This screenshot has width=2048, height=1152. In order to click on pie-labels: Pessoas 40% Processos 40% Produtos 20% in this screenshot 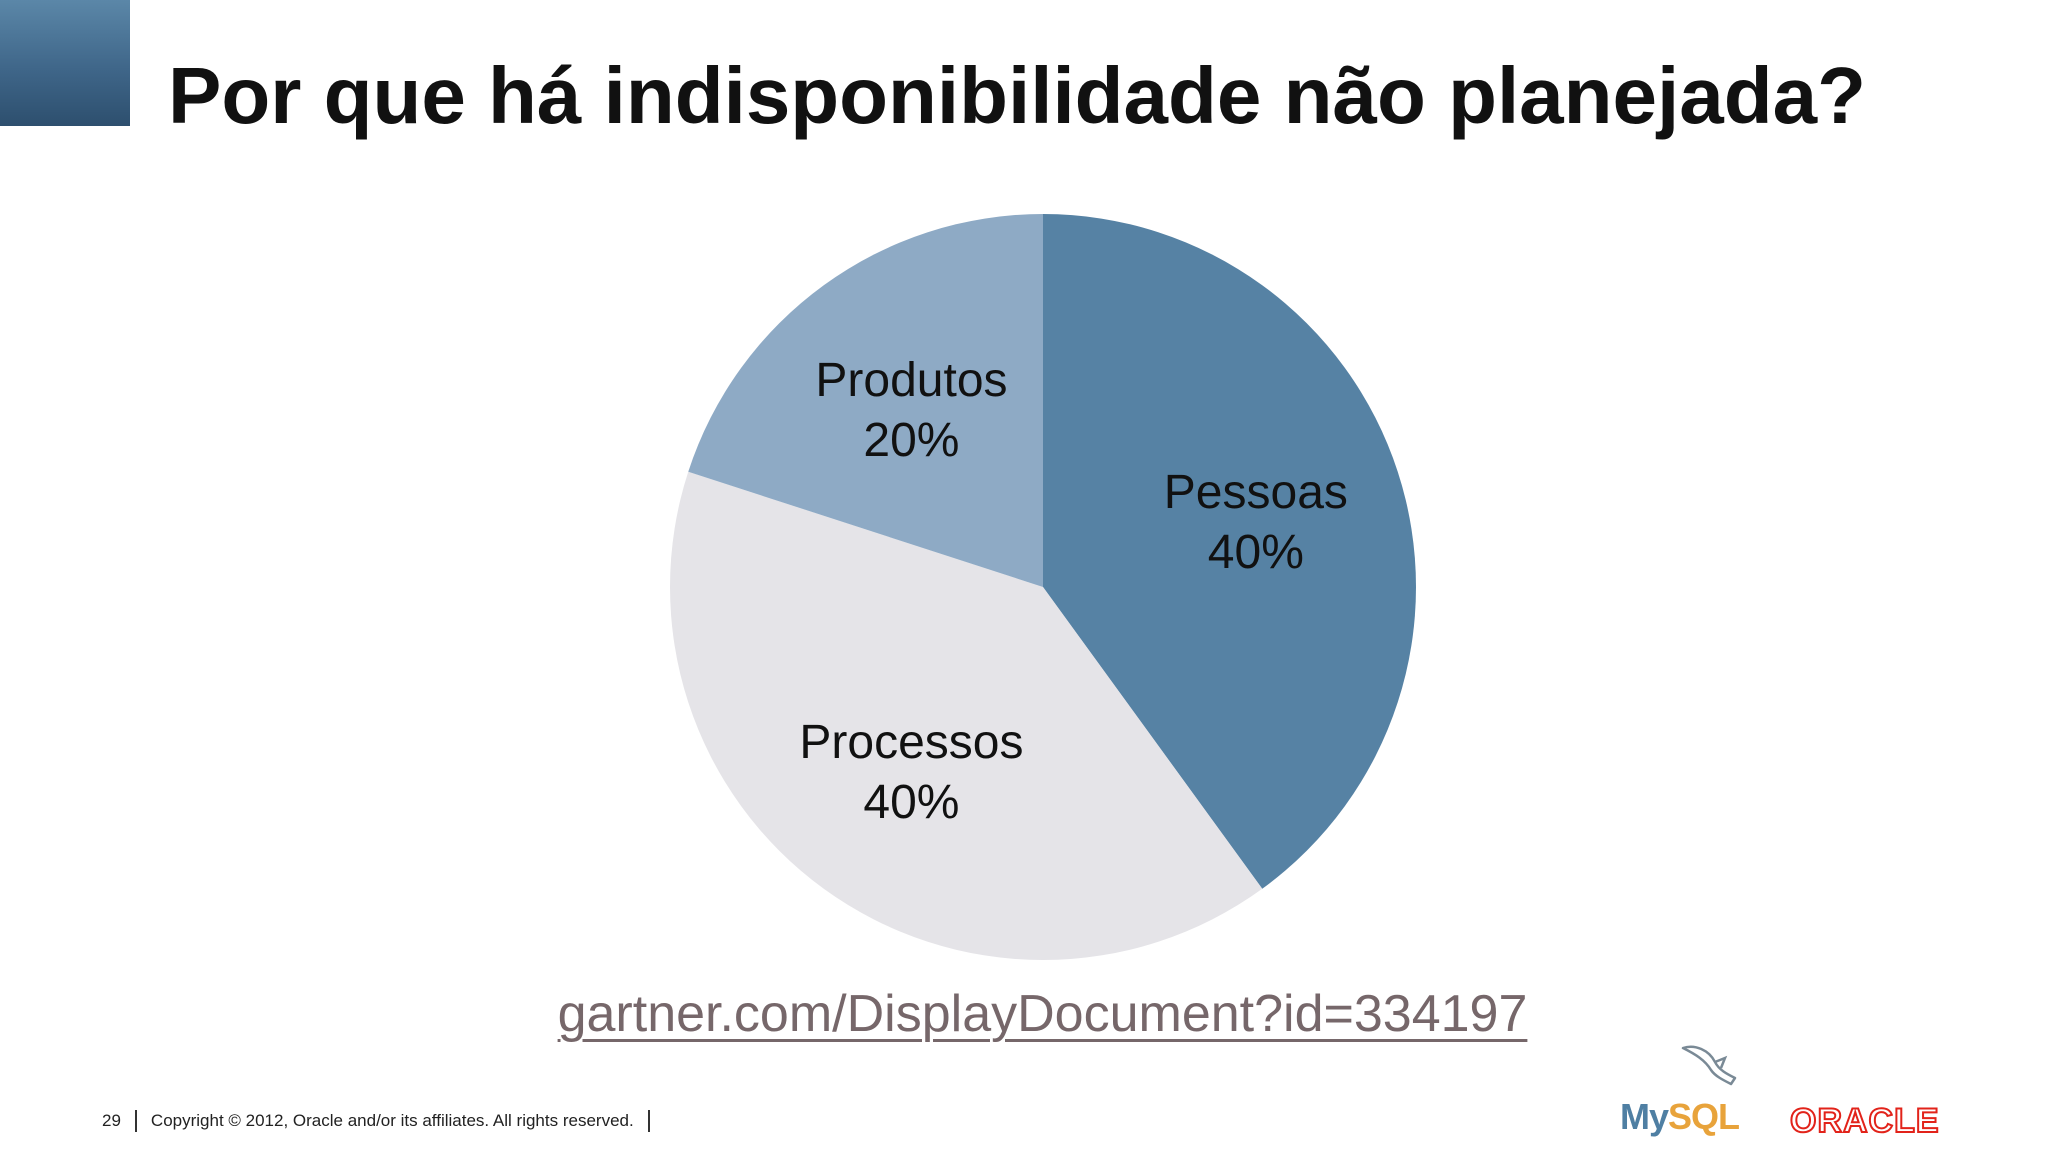, I will do `click(1073, 591)`.